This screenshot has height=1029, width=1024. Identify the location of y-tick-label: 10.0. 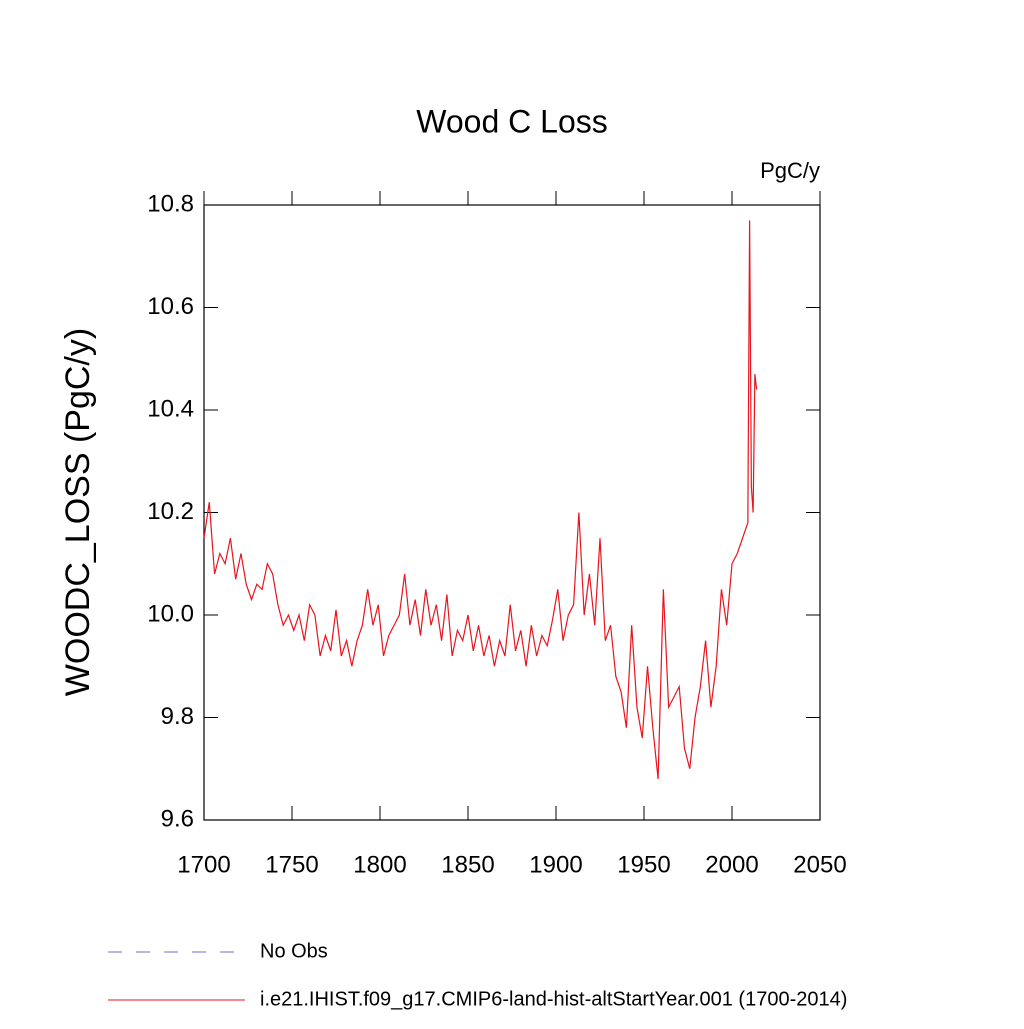
(170, 613).